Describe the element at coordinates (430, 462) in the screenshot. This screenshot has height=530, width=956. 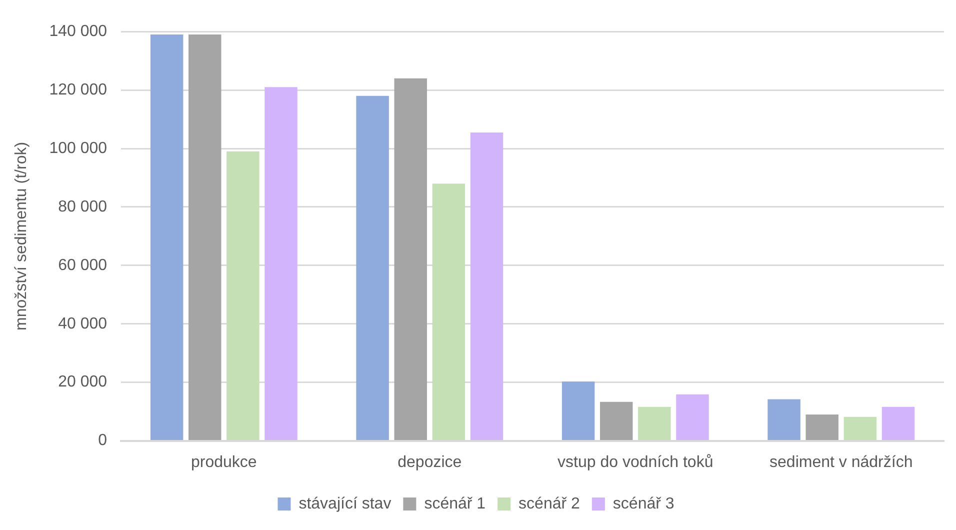
I see `x-tick-label: depozice` at that location.